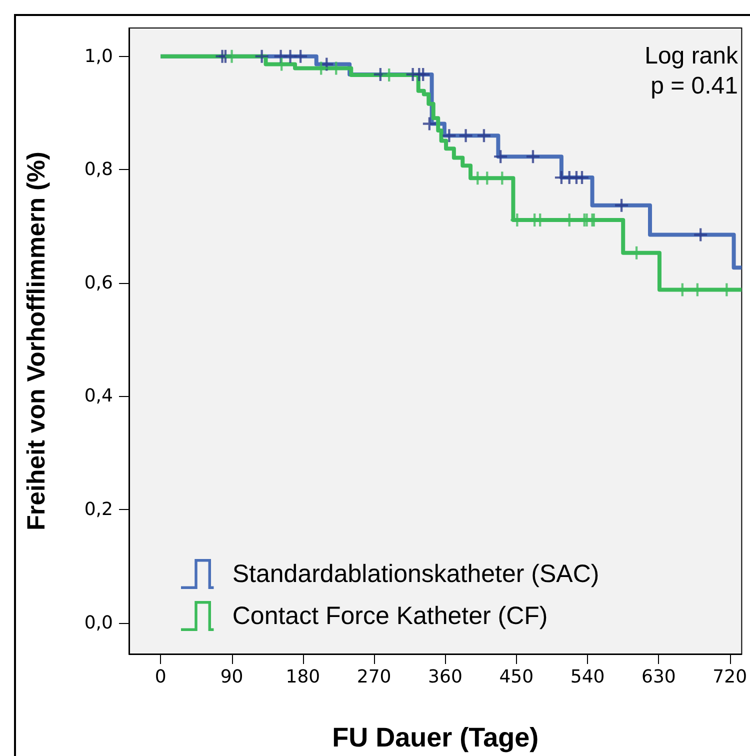  I want to click on x-tick-label: 540, so click(587, 677).